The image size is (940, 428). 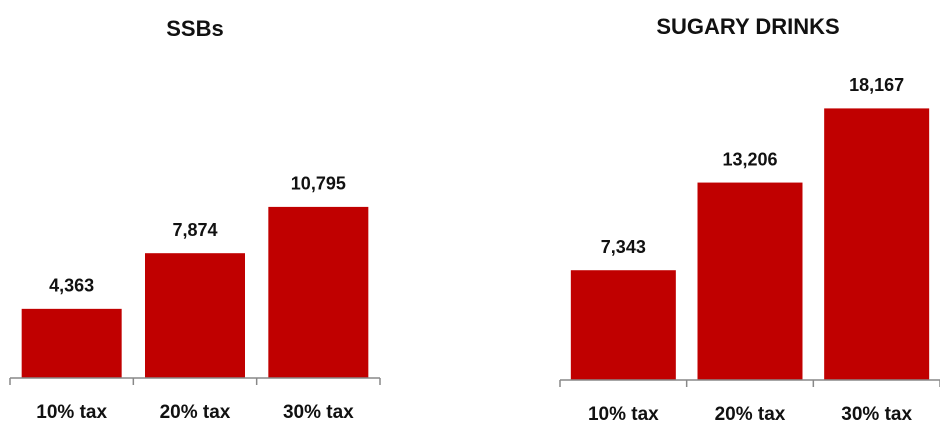 What do you see at coordinates (749, 159) in the screenshot?
I see `data-label: 13,206` at bounding box center [749, 159].